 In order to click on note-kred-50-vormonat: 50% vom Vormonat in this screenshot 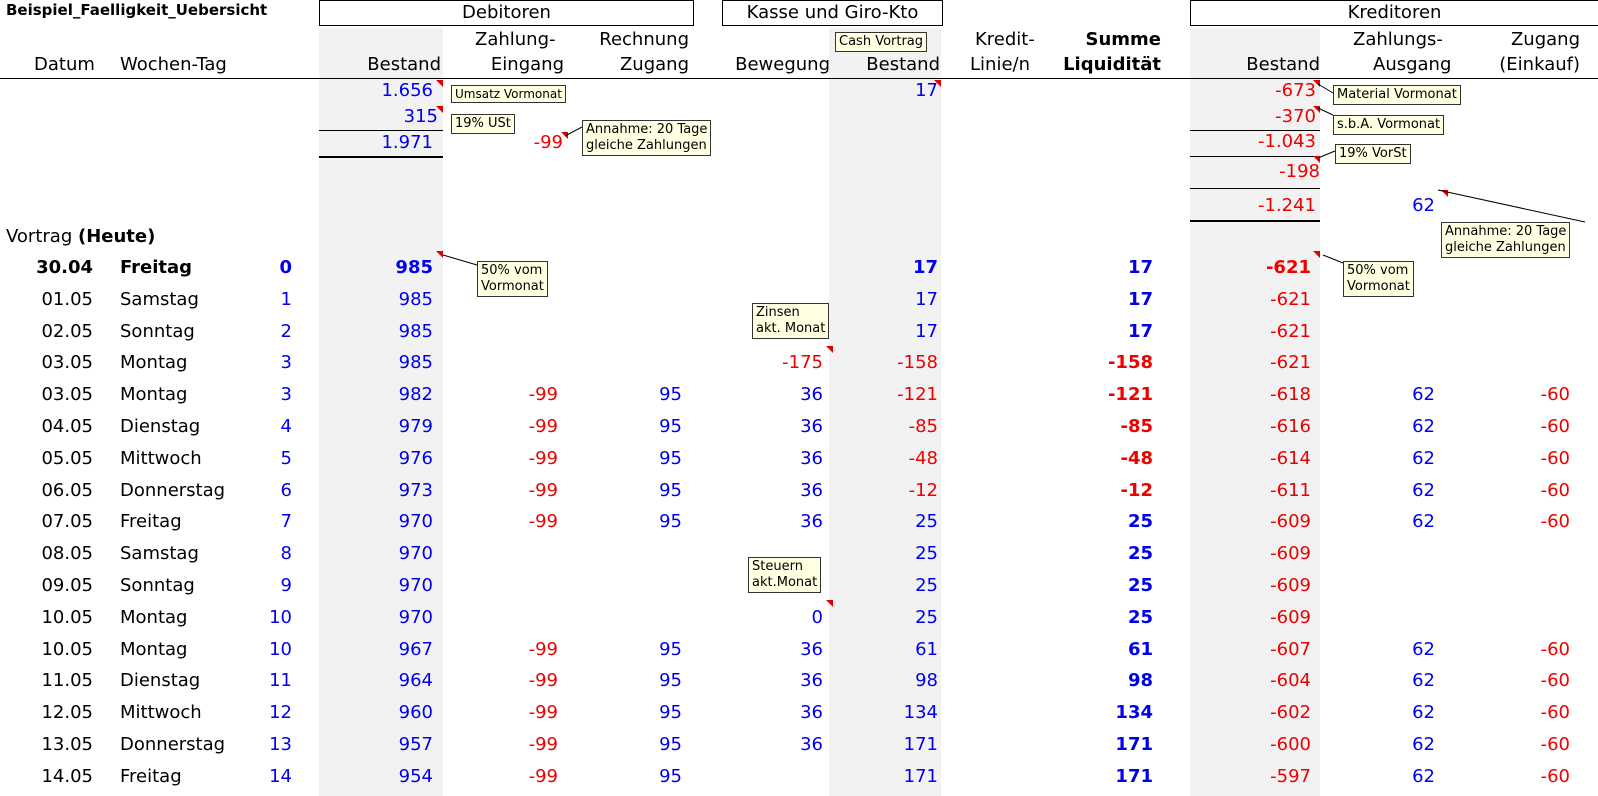, I will do `click(1378, 279)`.